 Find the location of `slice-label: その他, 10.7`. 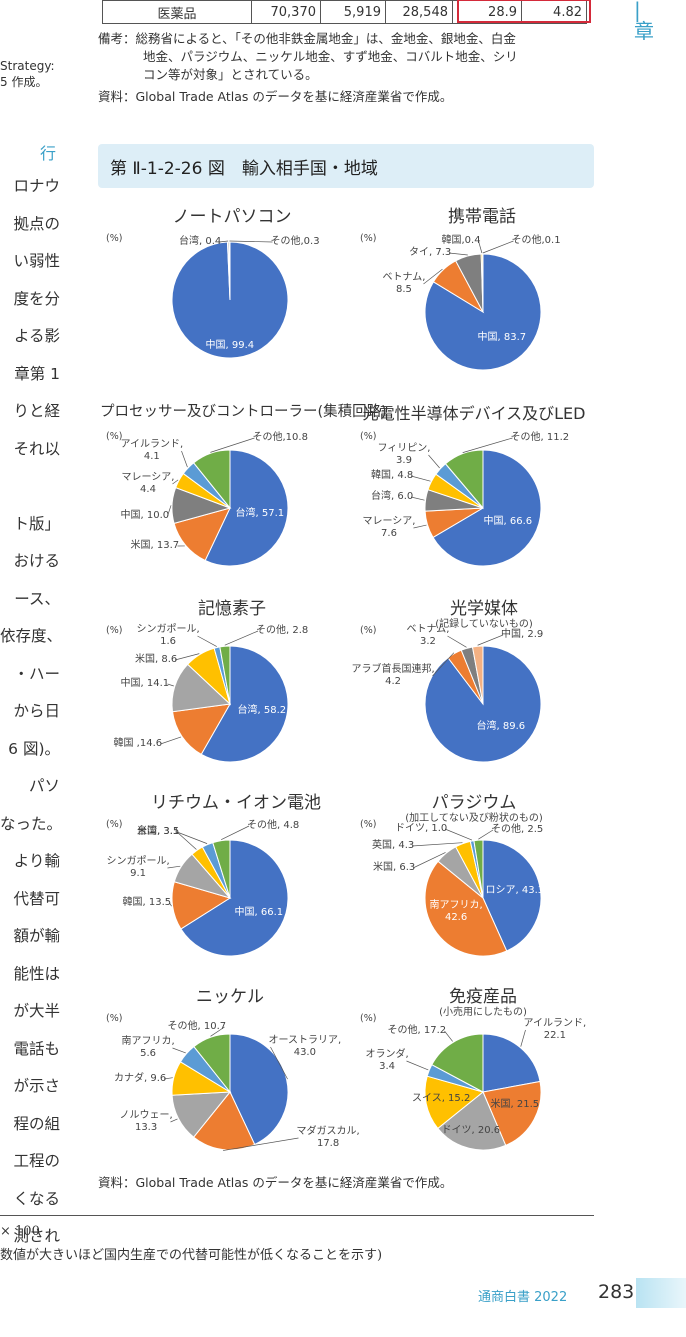

slice-label: その他, 10.7 is located at coordinates (197, 1026).